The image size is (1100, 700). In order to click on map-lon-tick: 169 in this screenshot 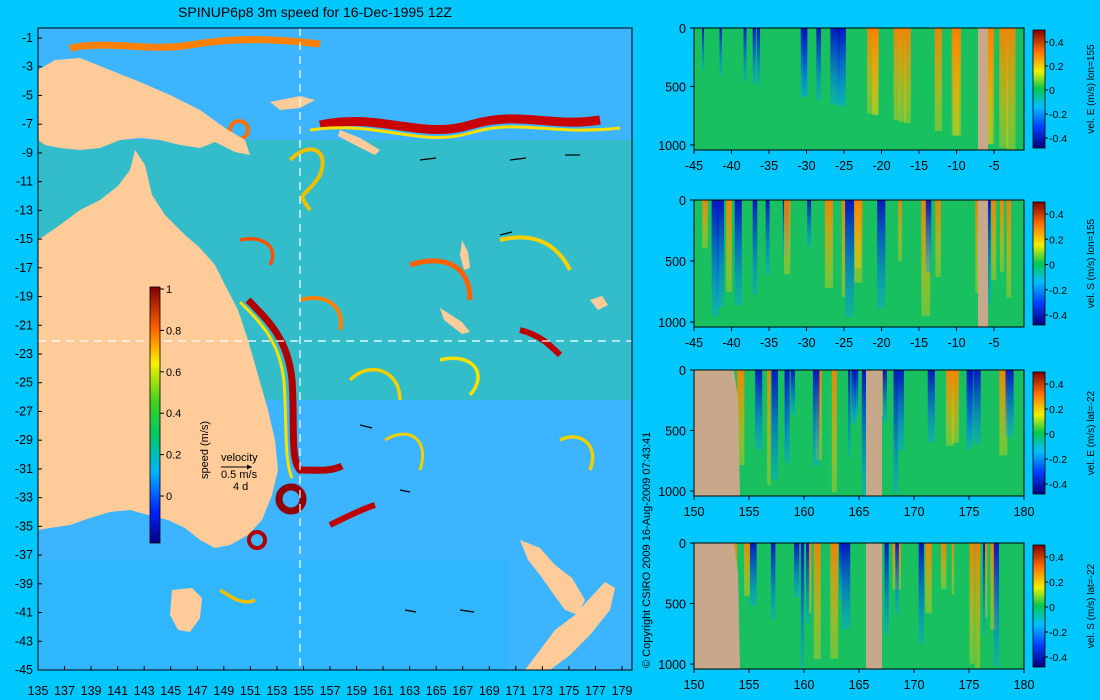, I will do `click(489, 691)`.